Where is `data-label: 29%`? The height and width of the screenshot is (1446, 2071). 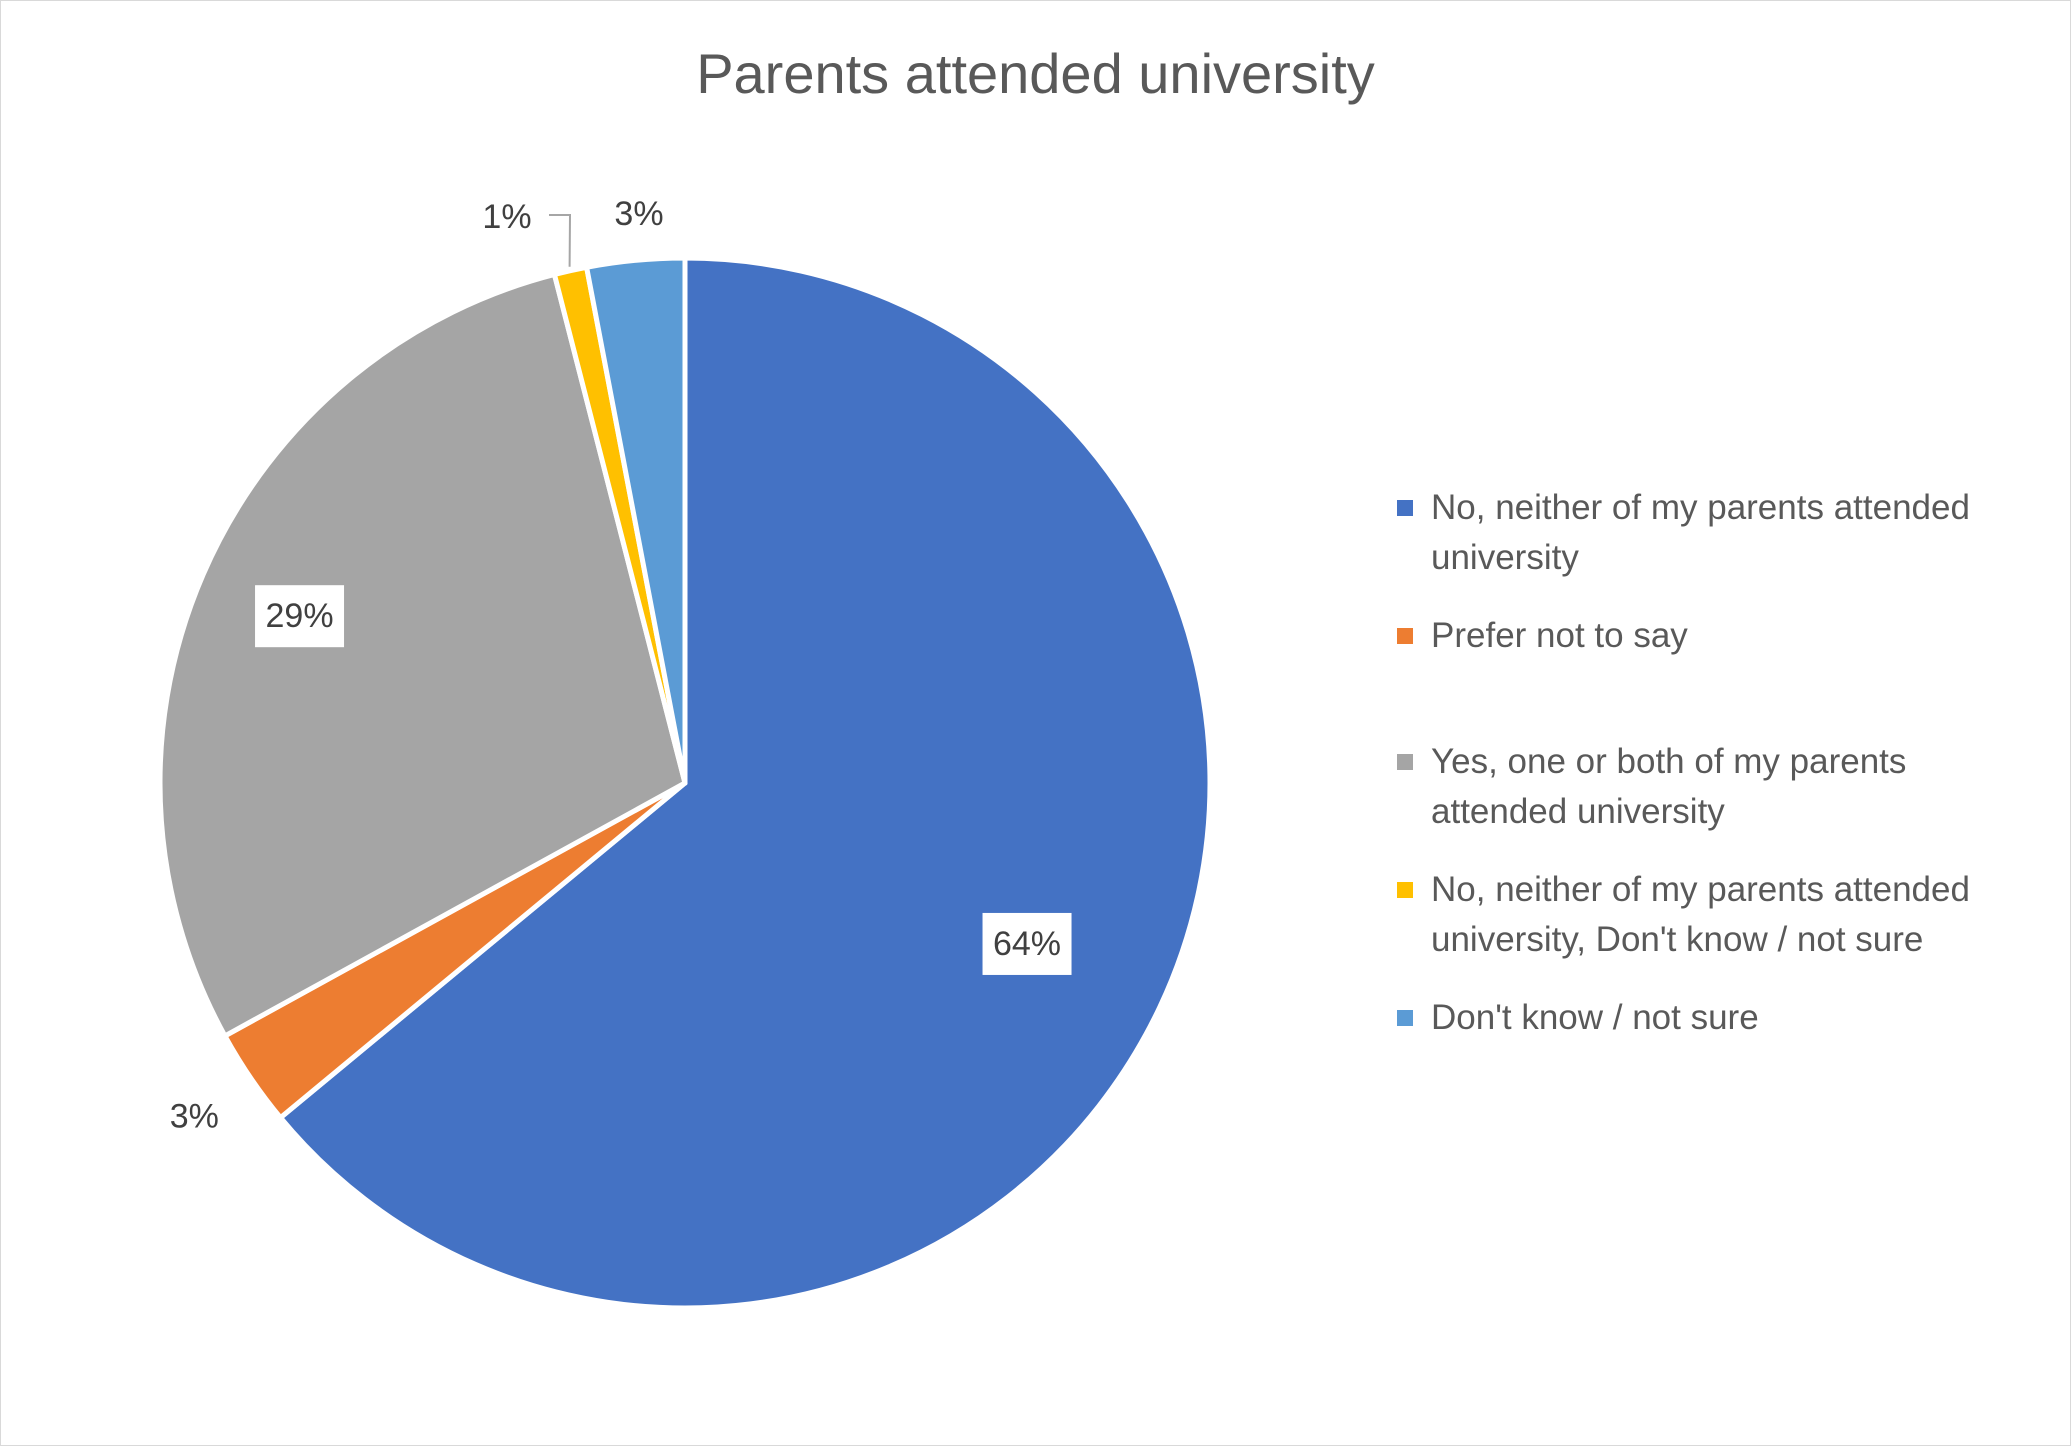 data-label: 29% is located at coordinates (300, 616).